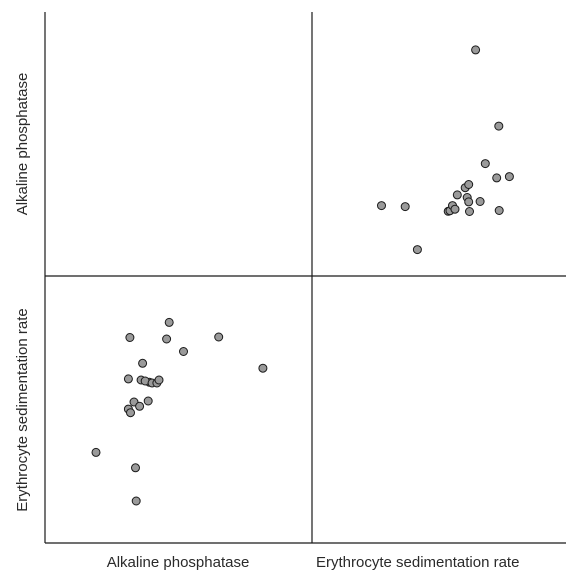 The image size is (566, 571). Describe the element at coordinates (445, 150) in the screenshot. I see `panel-top-right` at that location.